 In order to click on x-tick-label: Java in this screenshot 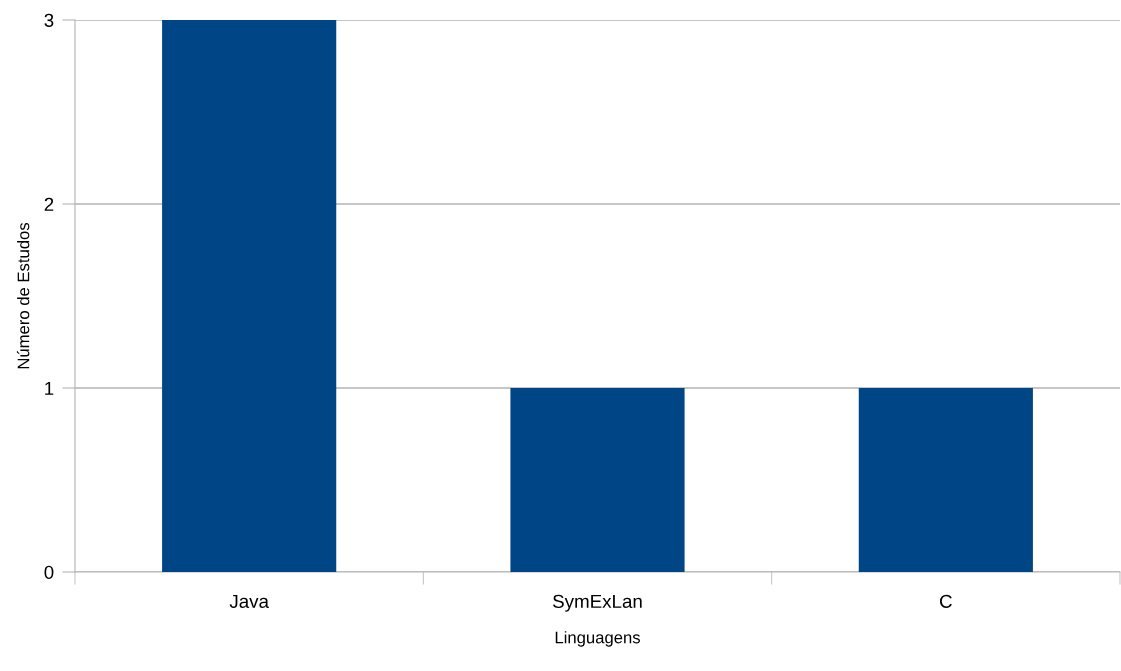, I will do `click(249, 601)`.